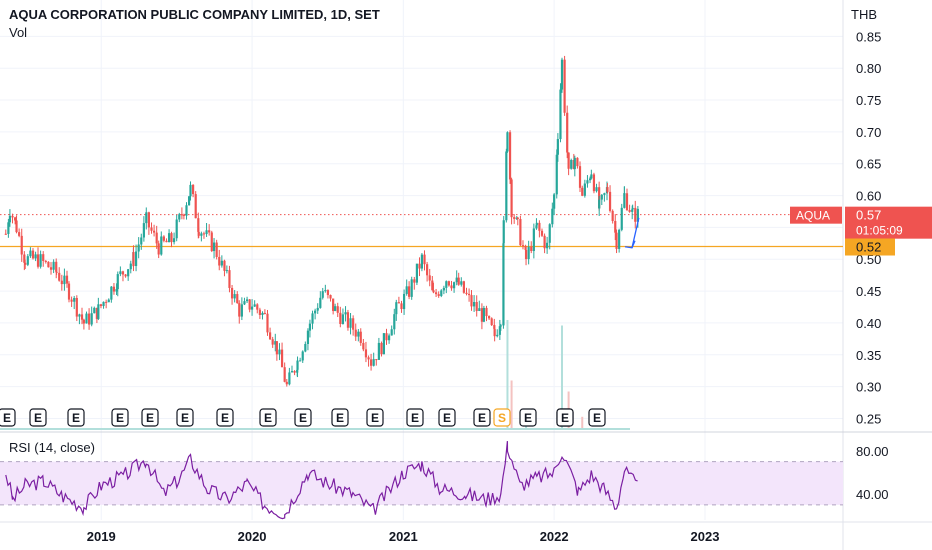 This screenshot has width=932, height=550. Describe the element at coordinates (870, 247) in the screenshot. I see `support-badge` at that location.